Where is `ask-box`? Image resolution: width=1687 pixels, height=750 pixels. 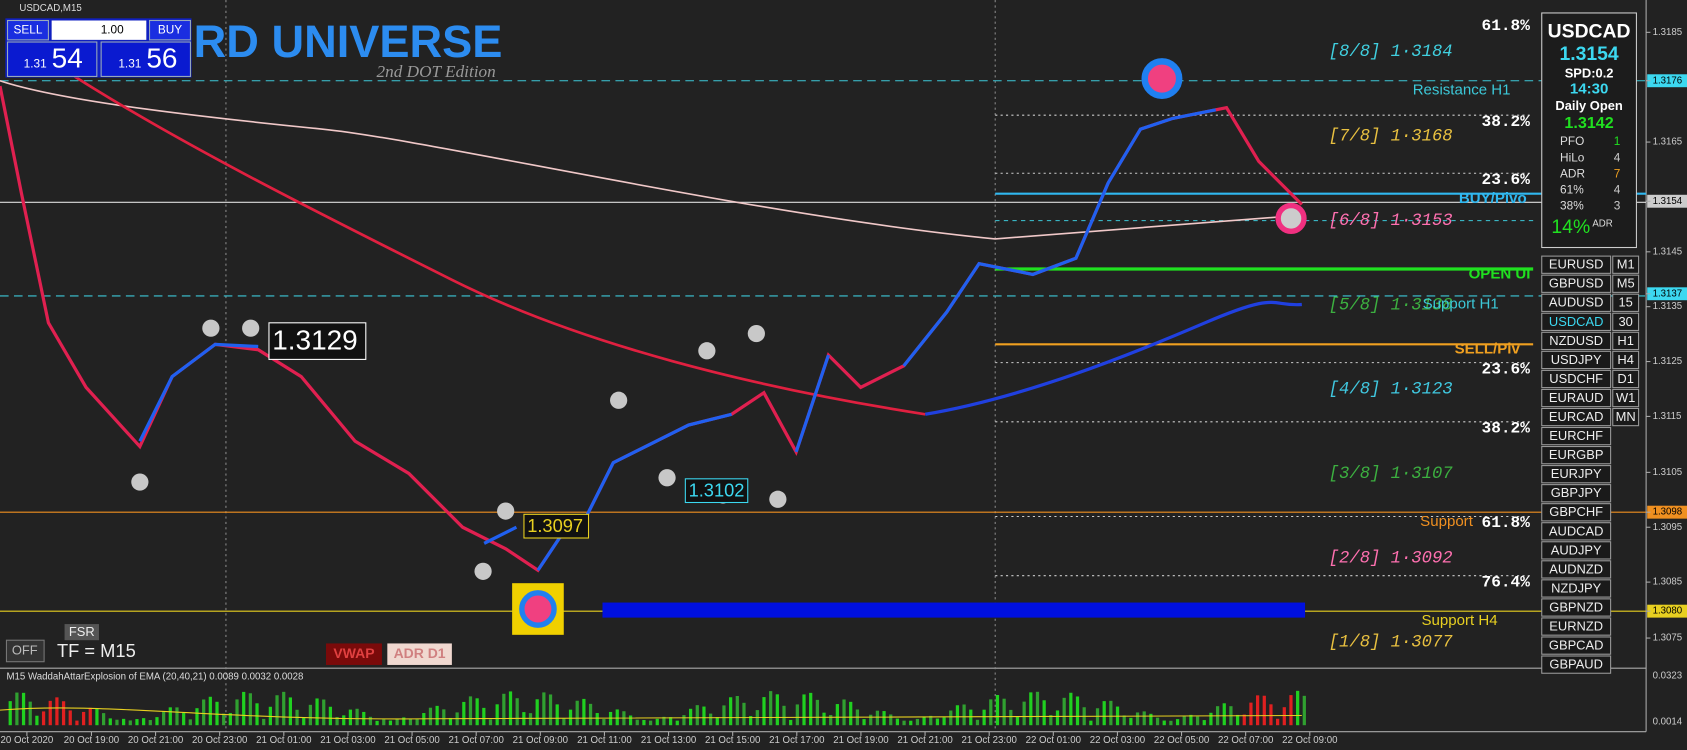 ask-box is located at coordinates (145, 59).